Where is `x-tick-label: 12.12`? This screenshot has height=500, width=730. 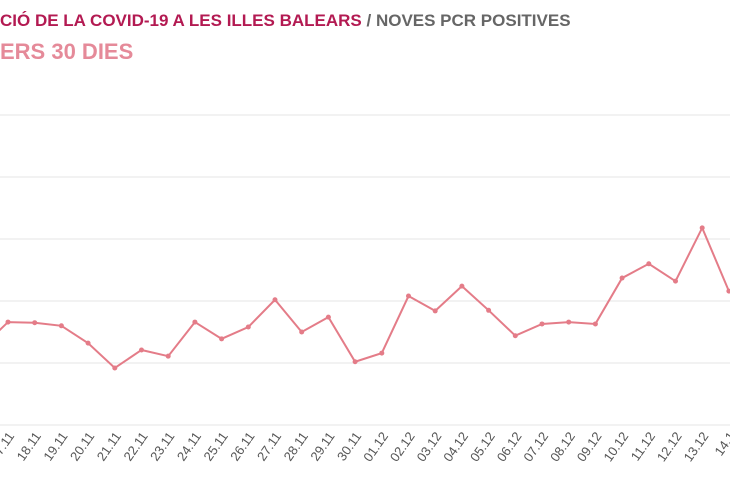 x-tick-label: 12.12 is located at coordinates (669, 446).